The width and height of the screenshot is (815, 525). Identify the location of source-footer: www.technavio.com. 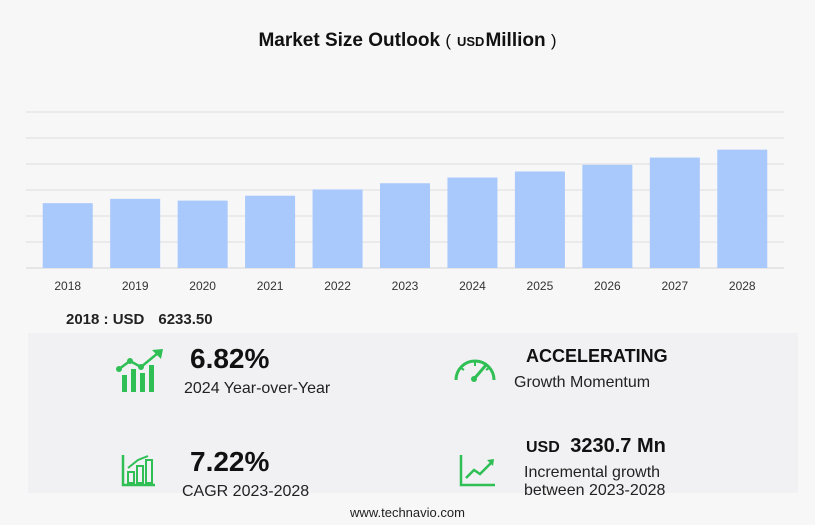
(407, 512).